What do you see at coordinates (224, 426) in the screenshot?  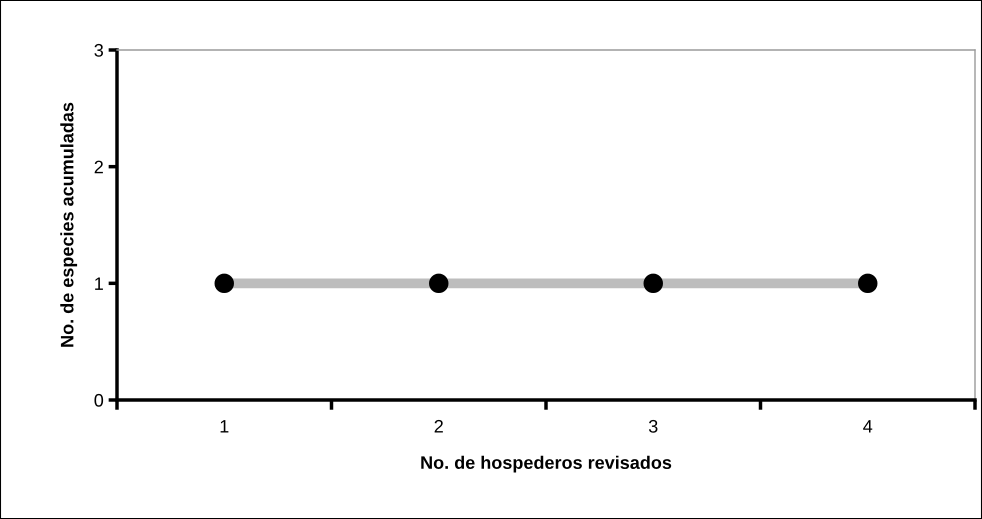 I see `x-tick-label: 1` at bounding box center [224, 426].